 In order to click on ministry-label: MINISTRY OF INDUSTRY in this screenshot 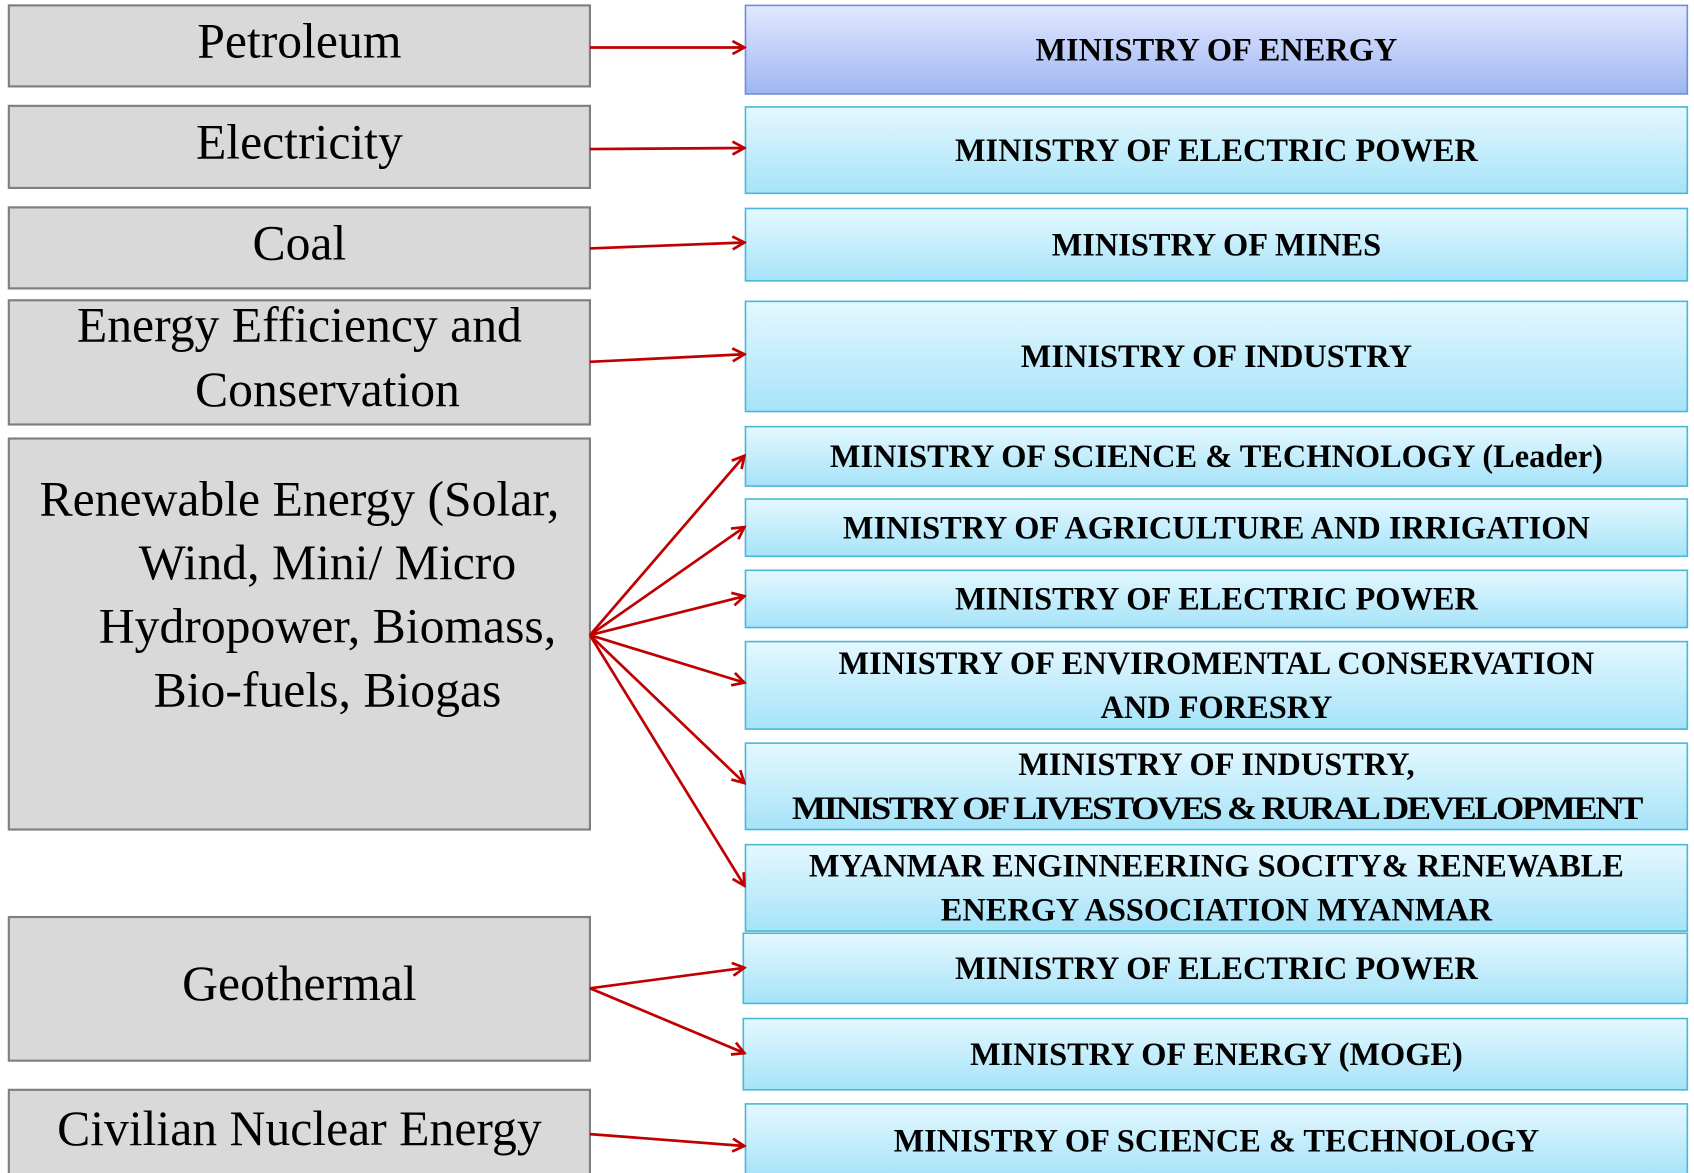, I will do `click(1216, 357)`.